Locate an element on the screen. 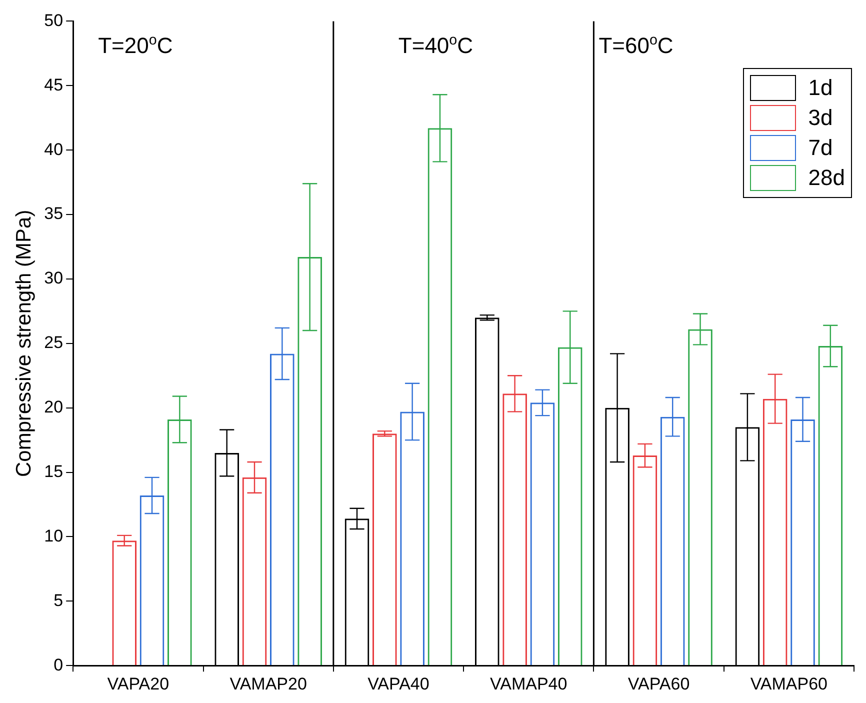  x-tick-label: VAMAP40 is located at coordinates (529, 684).